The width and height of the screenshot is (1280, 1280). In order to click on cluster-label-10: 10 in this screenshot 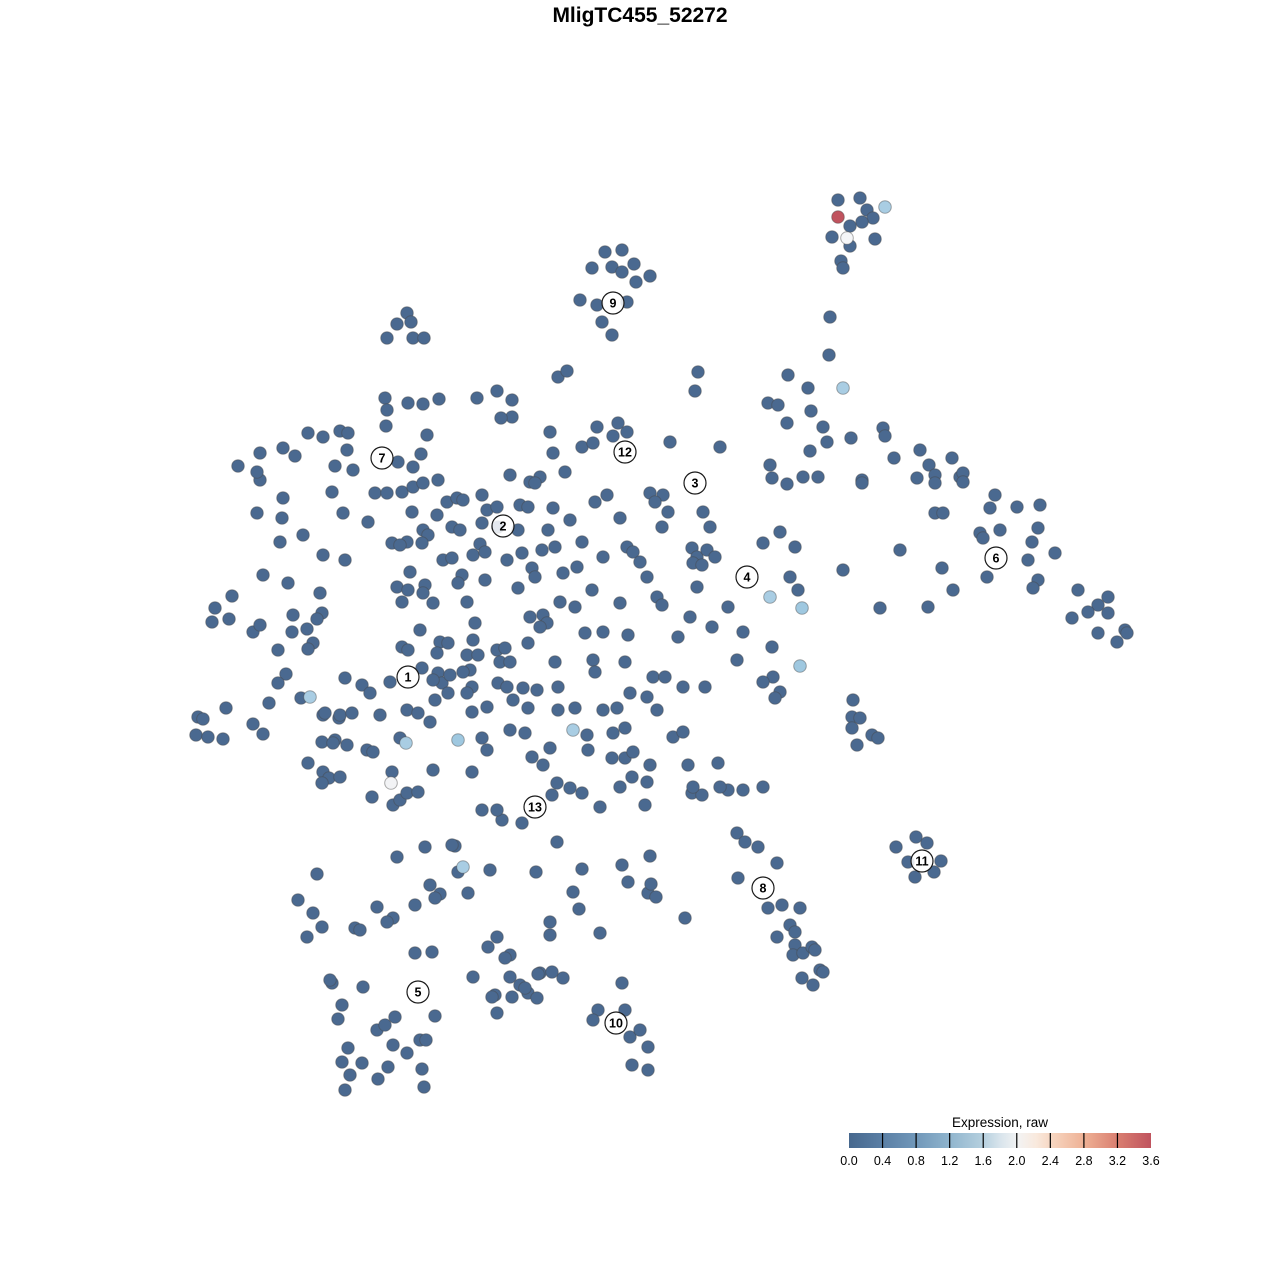, I will do `click(616, 1023)`.